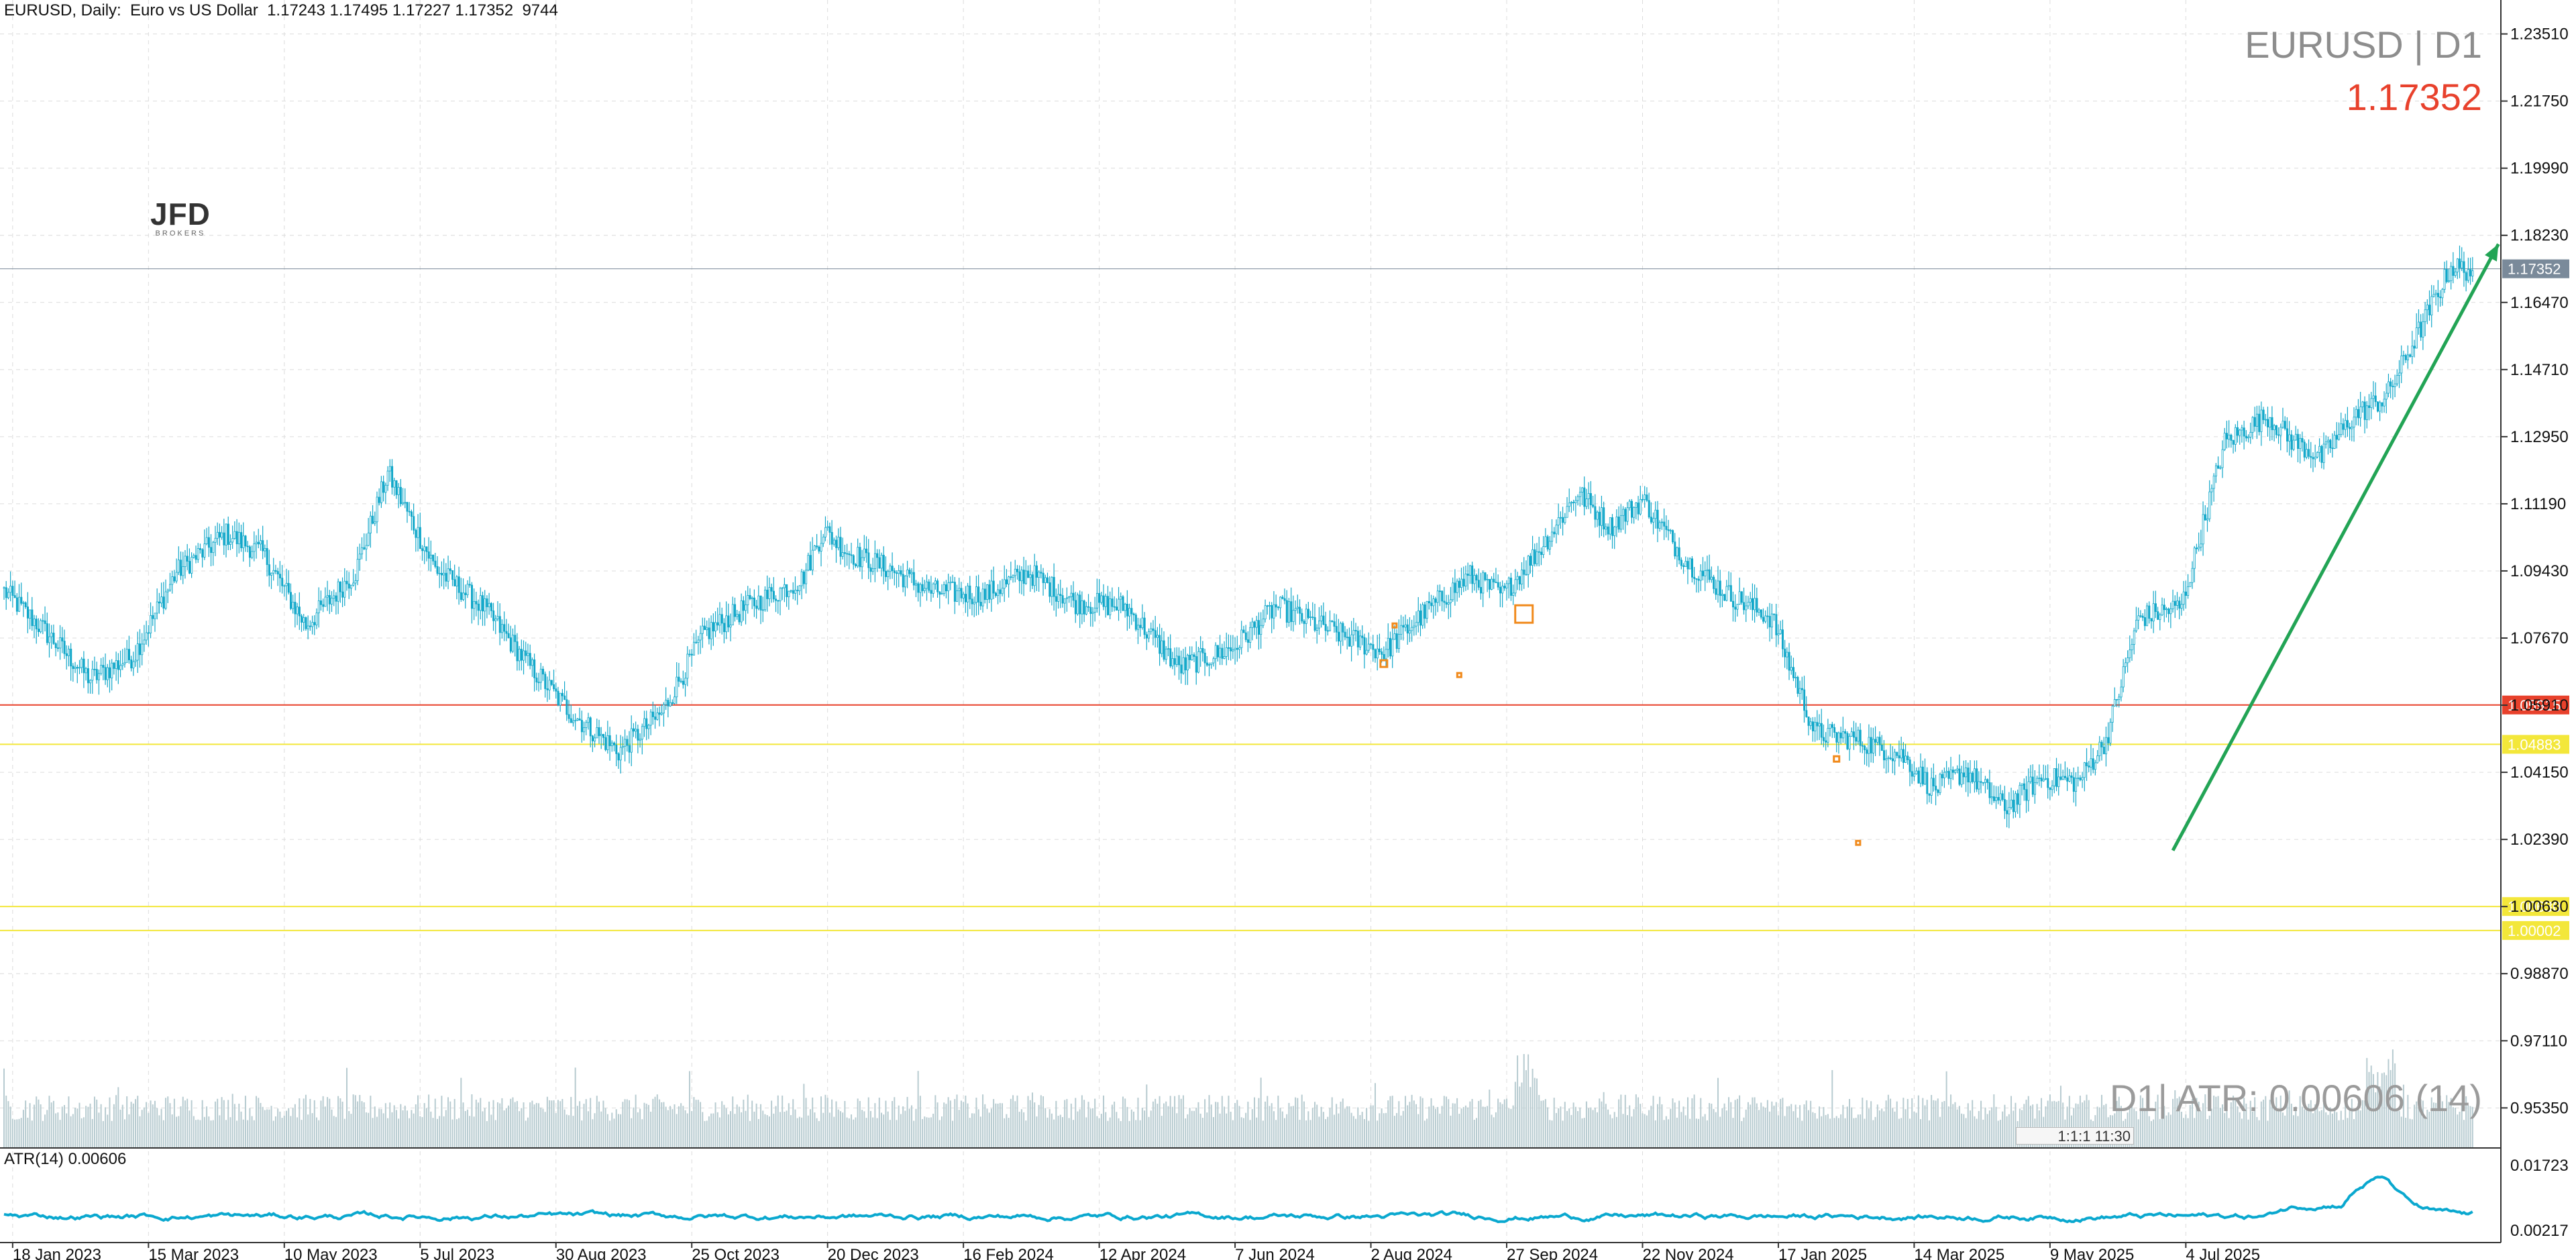 This screenshot has width=2576, height=1260. I want to click on logo-main-text: JFD, so click(180, 214).